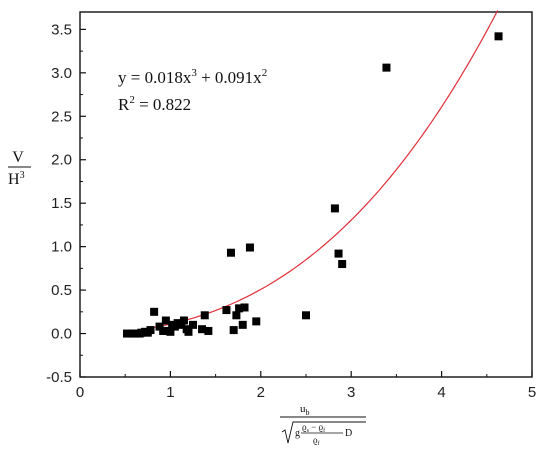  What do you see at coordinates (265, 73) in the screenshot?
I see `equation-sup-2: 2` at bounding box center [265, 73].